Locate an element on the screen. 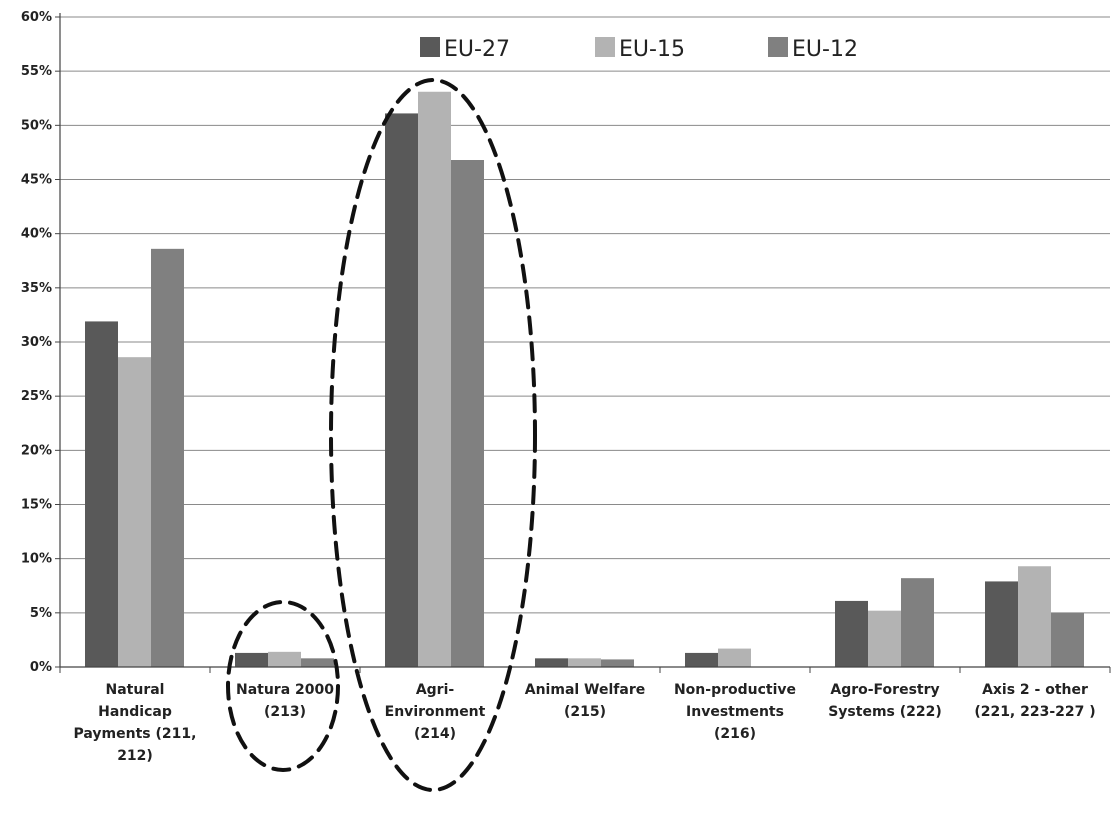  y-tick-label: 50% is located at coordinates (36, 125).